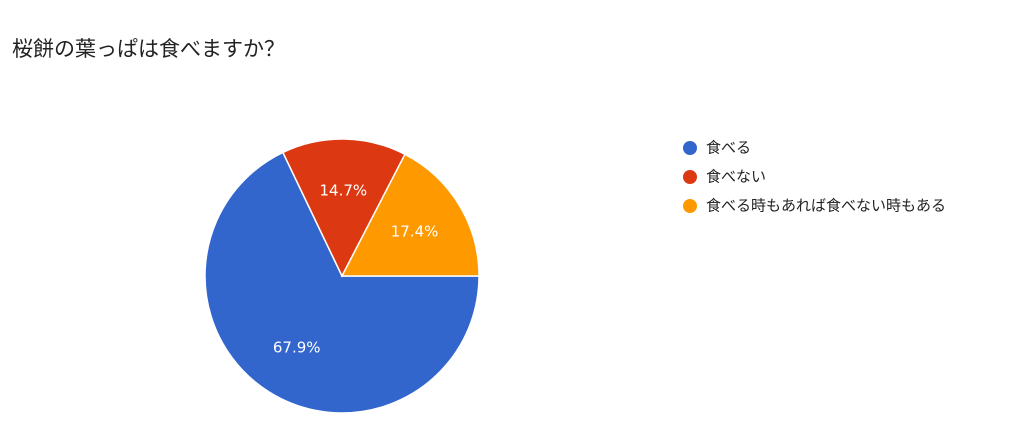 The width and height of the screenshot is (1024, 447). I want to click on chart-title: 桜餅の葉っぱは食べますか？, so click(148, 49).